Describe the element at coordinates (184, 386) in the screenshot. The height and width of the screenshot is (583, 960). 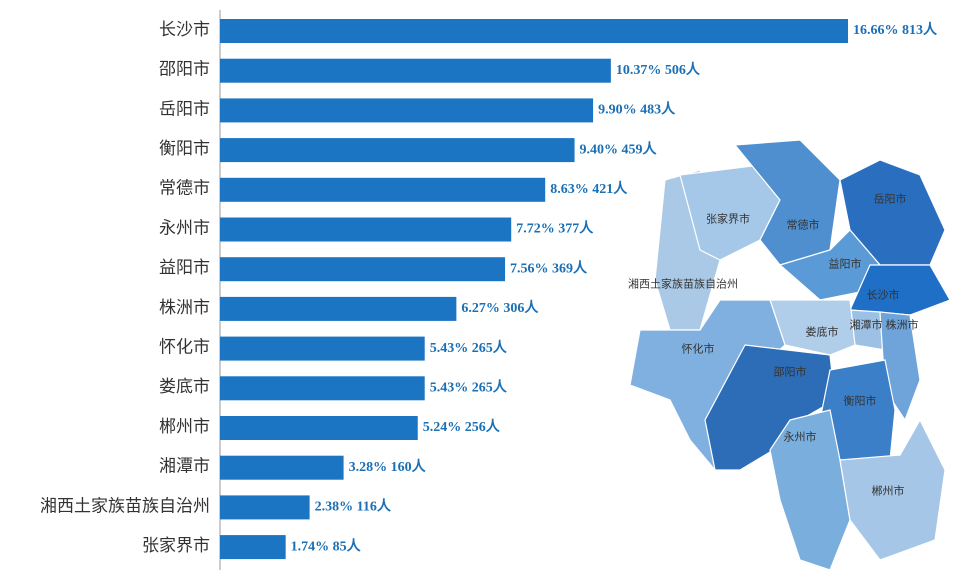
I see `y-tick-label: 娄底市` at that location.